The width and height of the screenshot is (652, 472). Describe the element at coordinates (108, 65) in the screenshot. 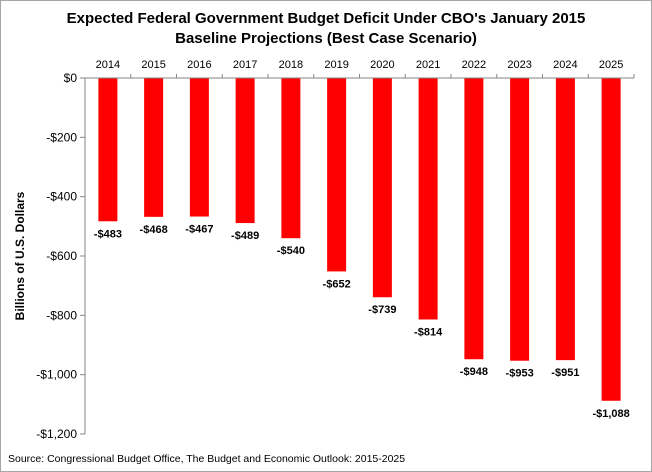

I see `x-tick-label-2014: 2014` at that location.